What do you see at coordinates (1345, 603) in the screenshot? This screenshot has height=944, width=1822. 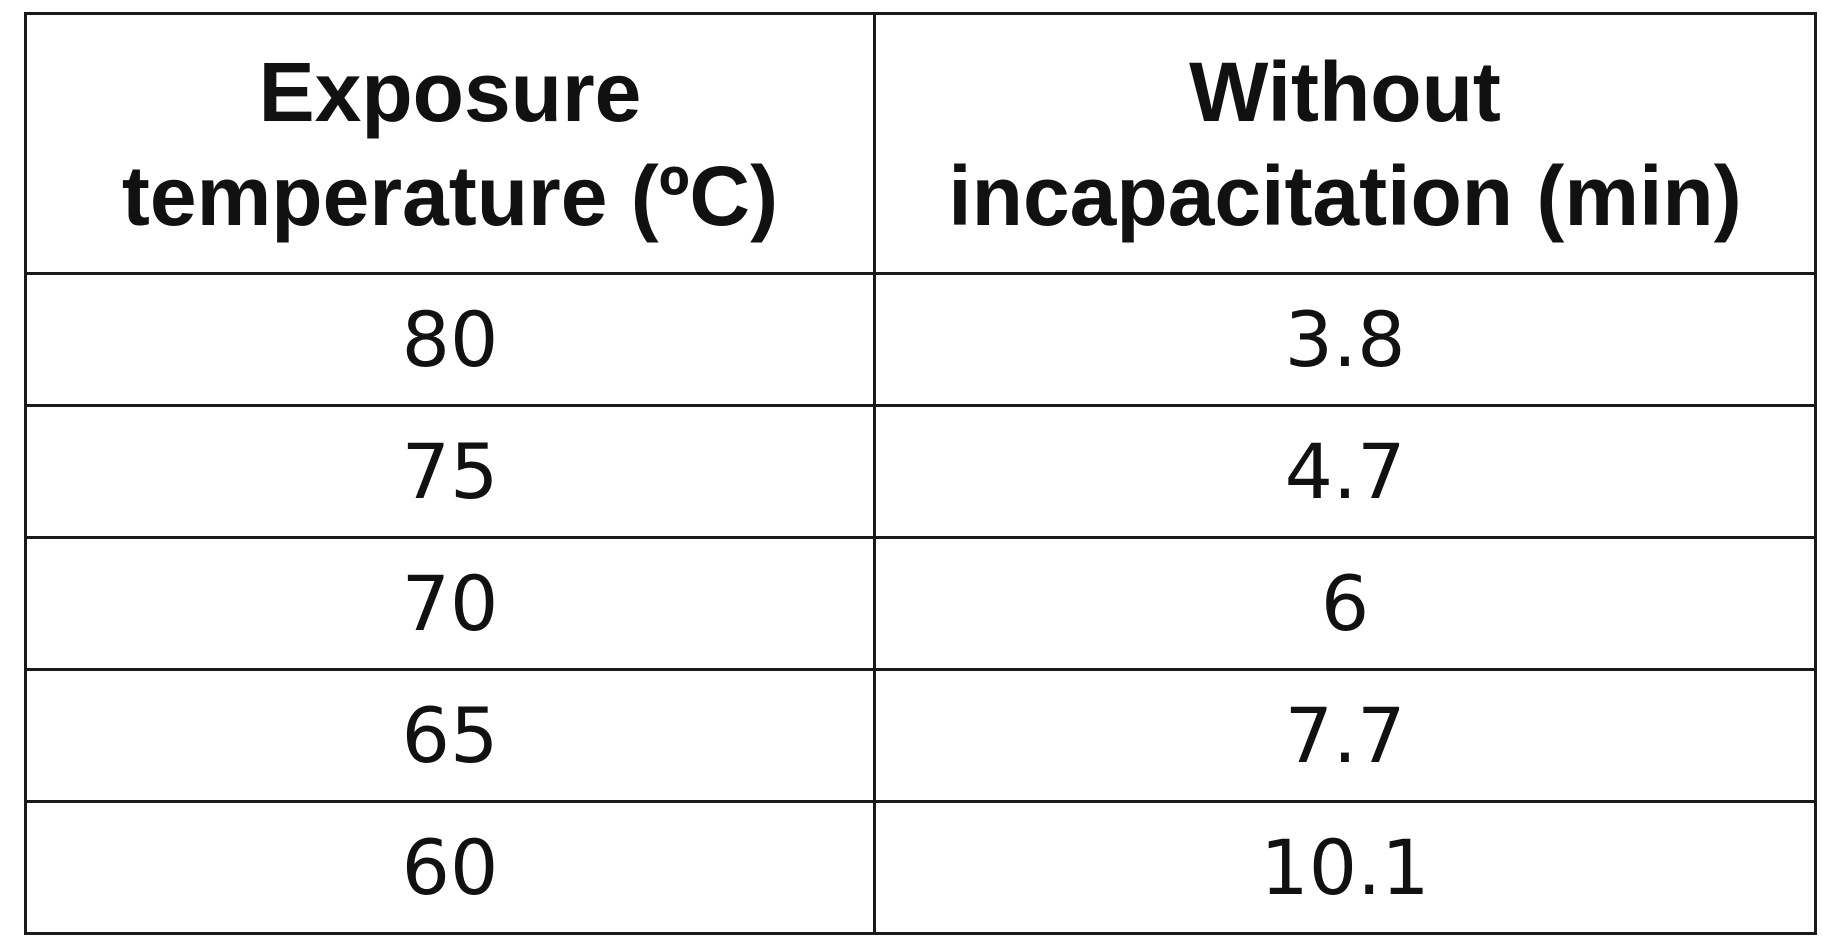 I see `cell-time: 6` at bounding box center [1345, 603].